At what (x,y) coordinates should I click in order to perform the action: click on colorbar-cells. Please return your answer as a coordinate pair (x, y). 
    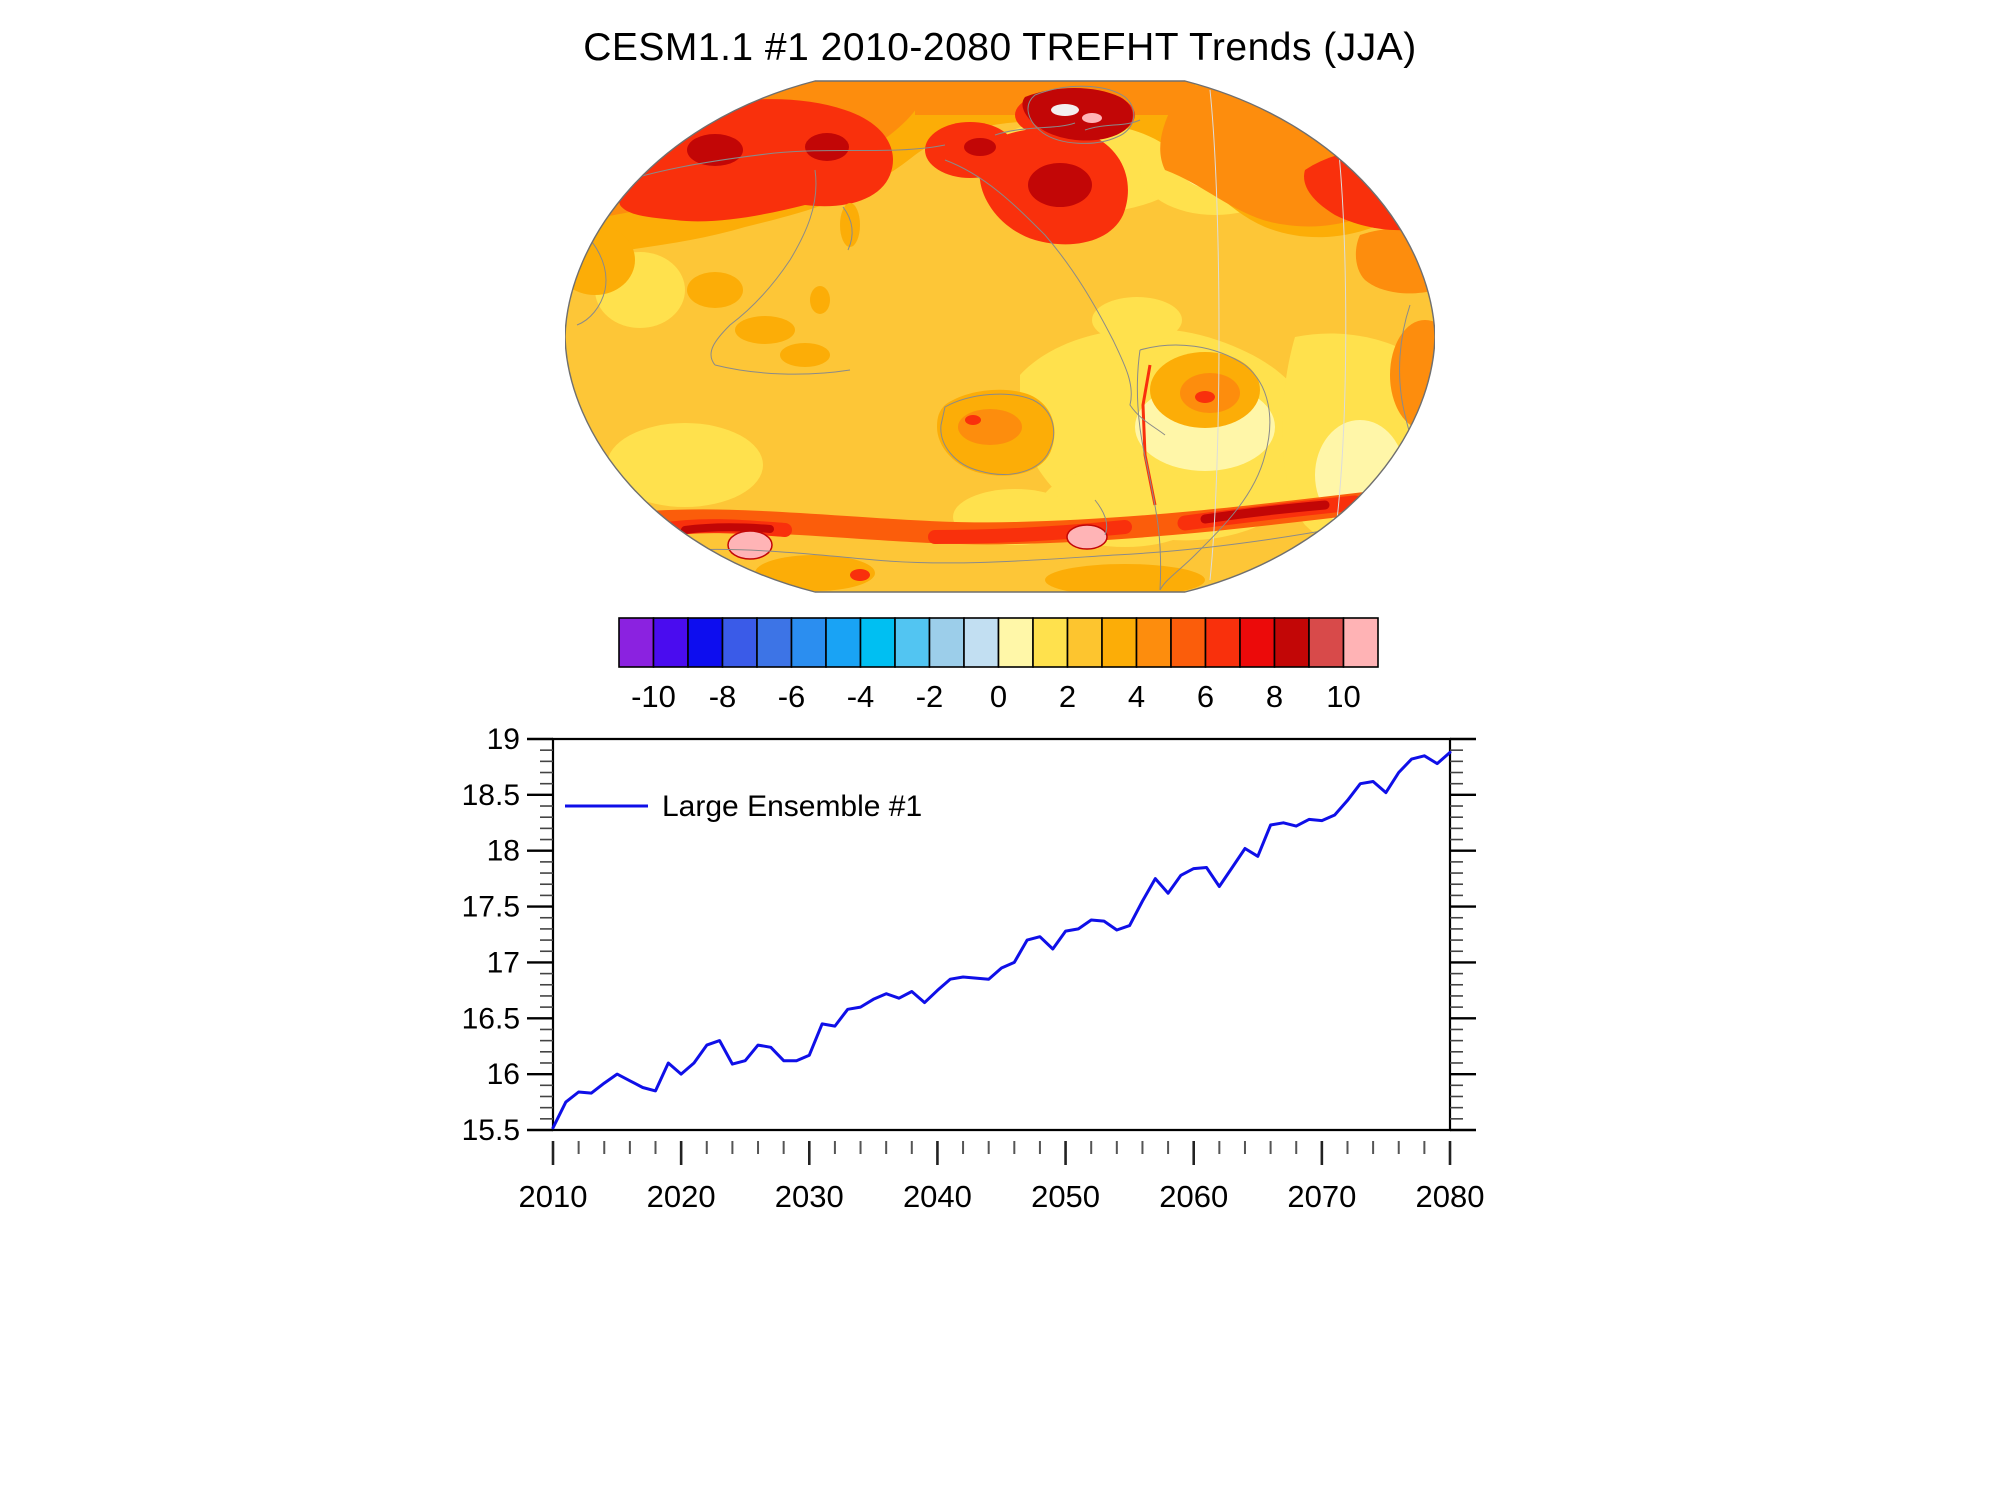
    Looking at the image, I should click on (998, 642).